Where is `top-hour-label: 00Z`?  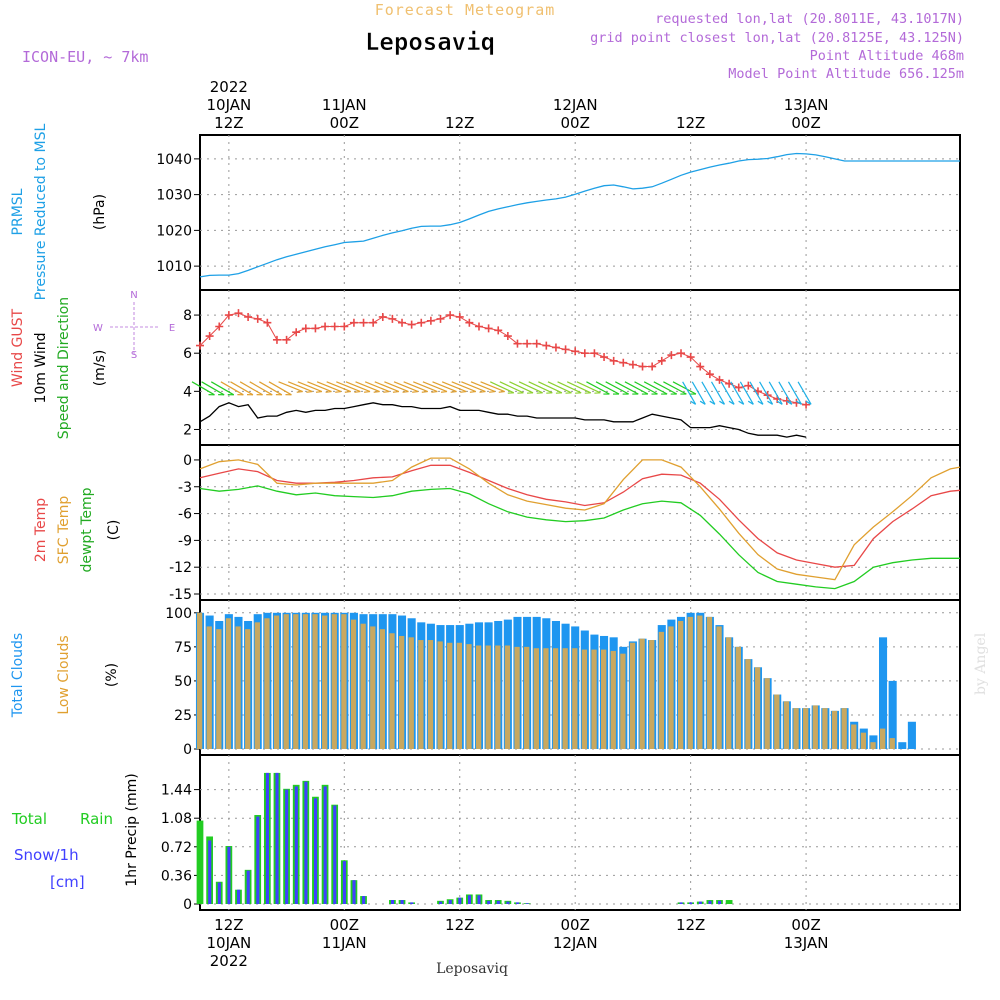 top-hour-label: 00Z is located at coordinates (575, 123).